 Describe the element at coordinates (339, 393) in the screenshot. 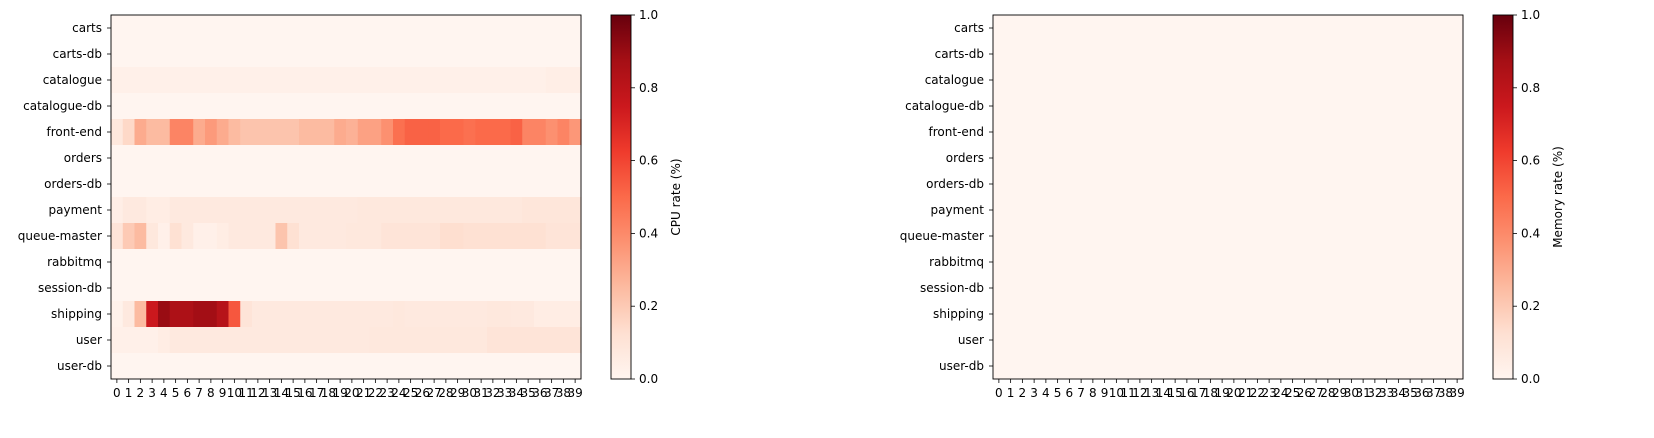

I see `x-tick-label: 19` at that location.